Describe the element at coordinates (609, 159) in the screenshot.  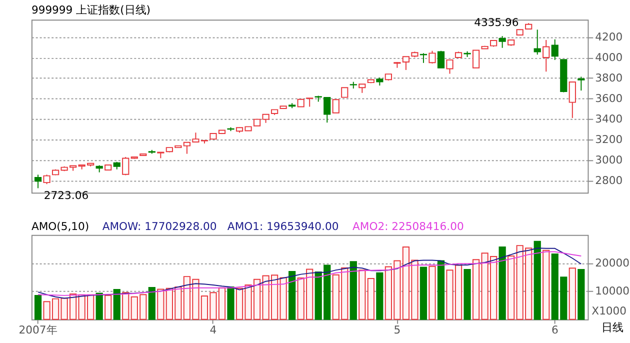
I see `y-tick-label: 3000` at that location.